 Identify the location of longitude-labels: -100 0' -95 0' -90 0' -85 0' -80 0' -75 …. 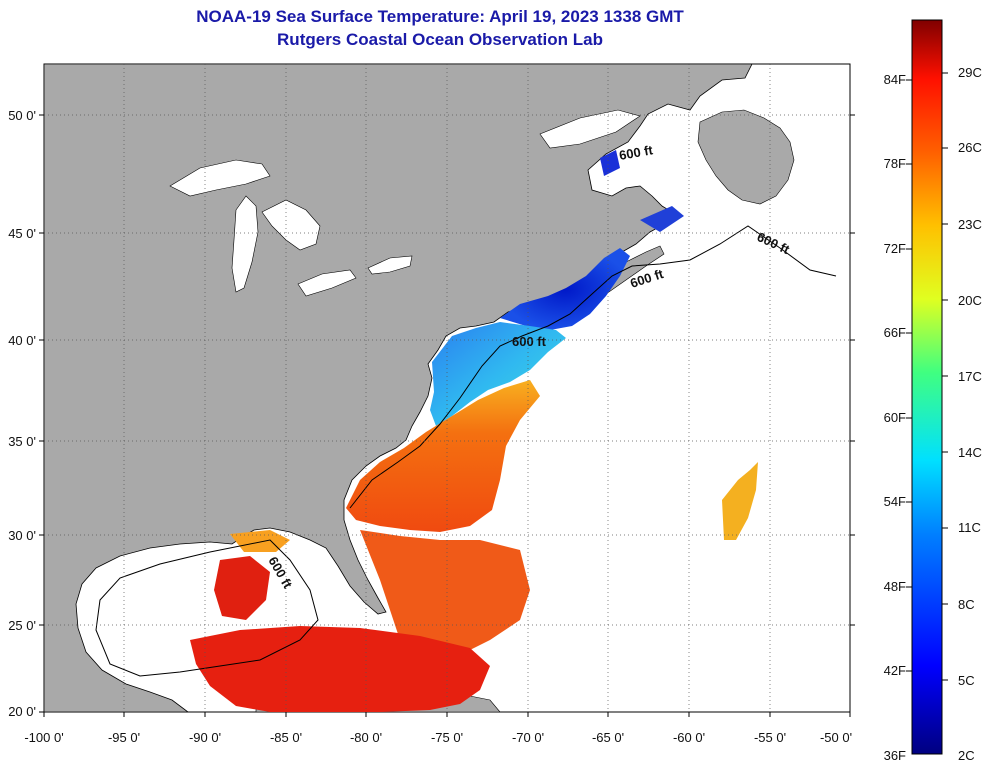
(438, 737).